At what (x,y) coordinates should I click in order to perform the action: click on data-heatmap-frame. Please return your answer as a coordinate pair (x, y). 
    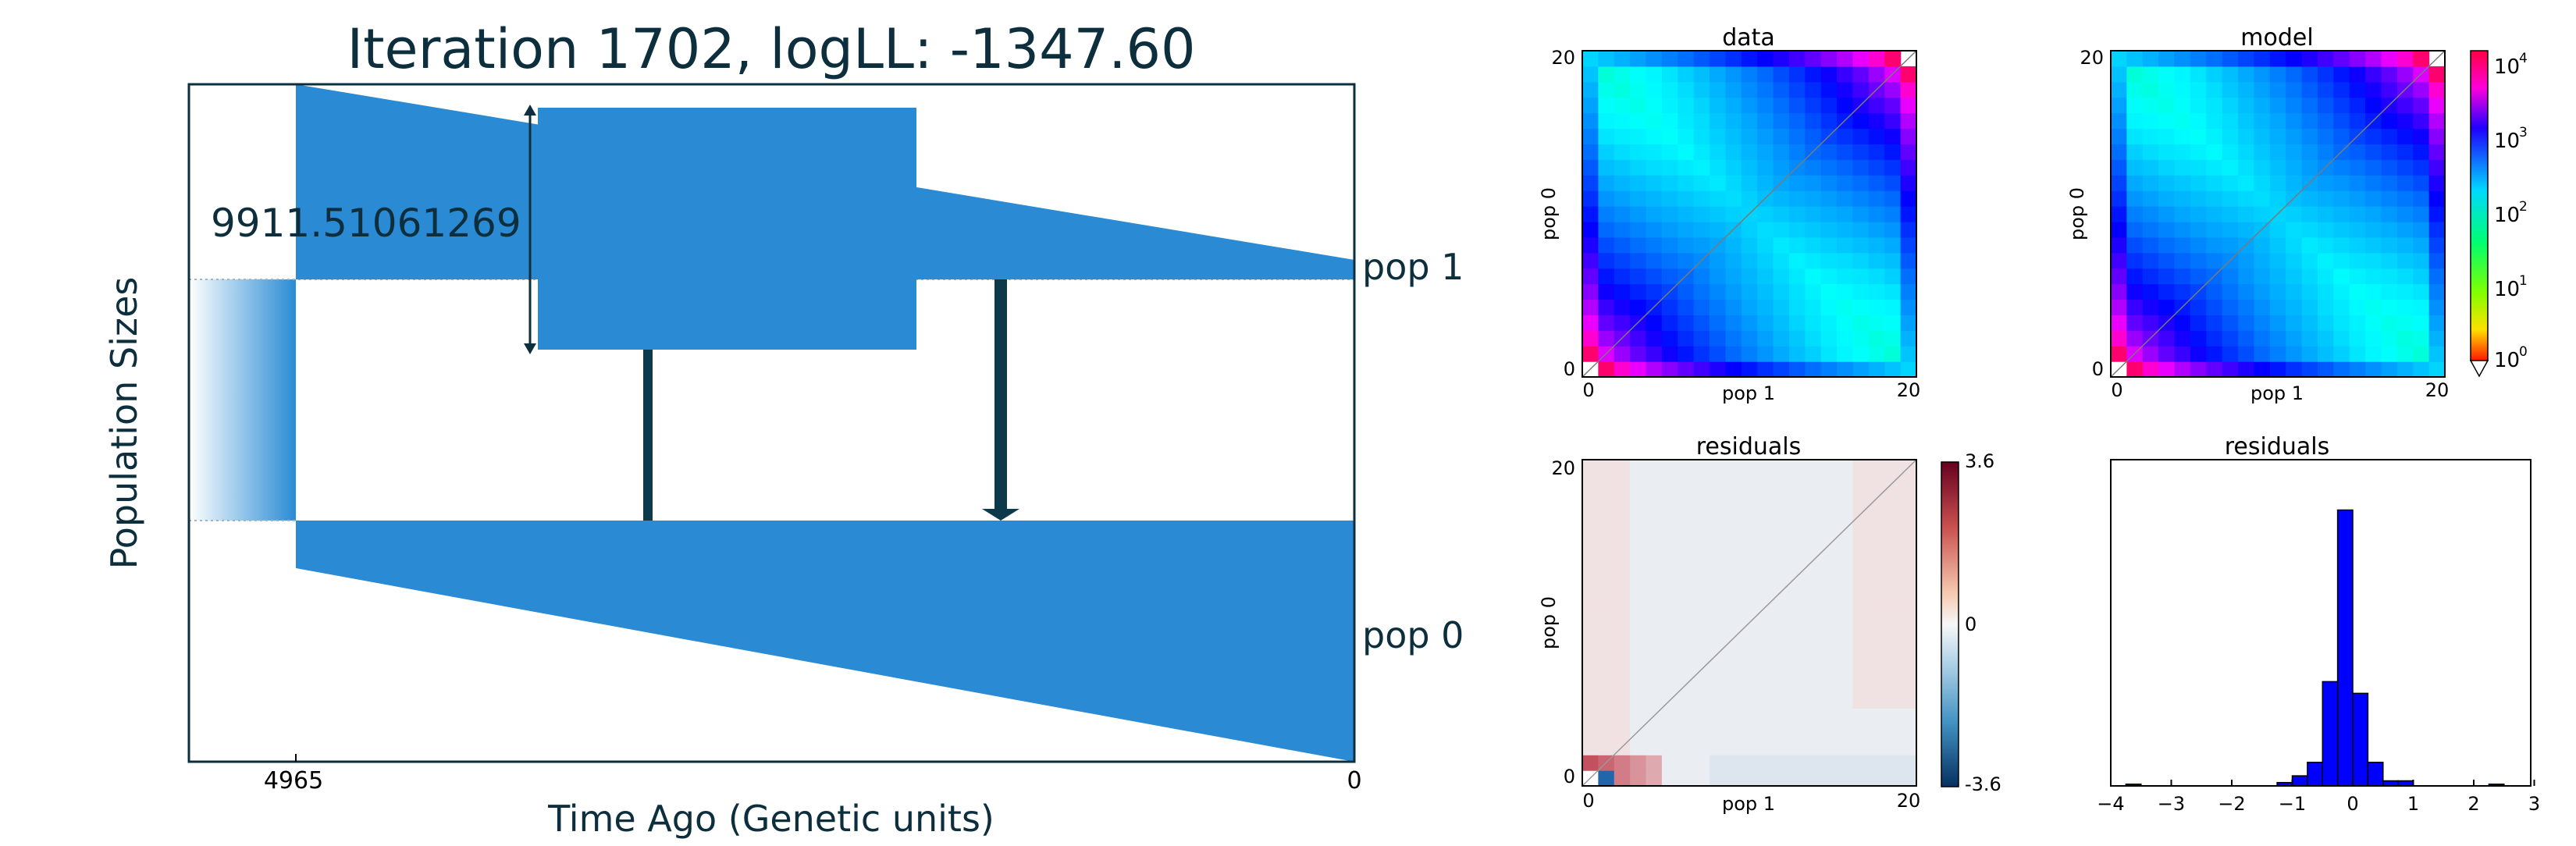
    Looking at the image, I should click on (1749, 214).